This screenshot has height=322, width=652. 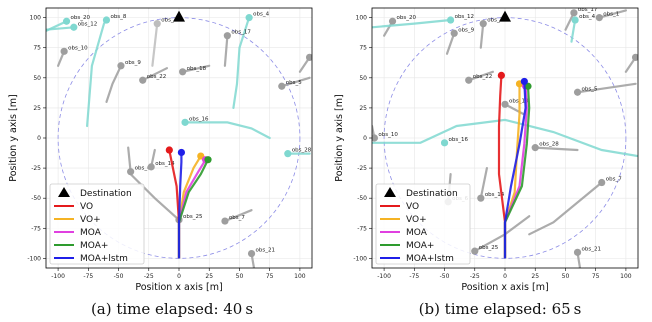 What do you see at coordinates (611, 15) in the screenshot?
I see `obstacle-label: obs_1` at bounding box center [611, 15].